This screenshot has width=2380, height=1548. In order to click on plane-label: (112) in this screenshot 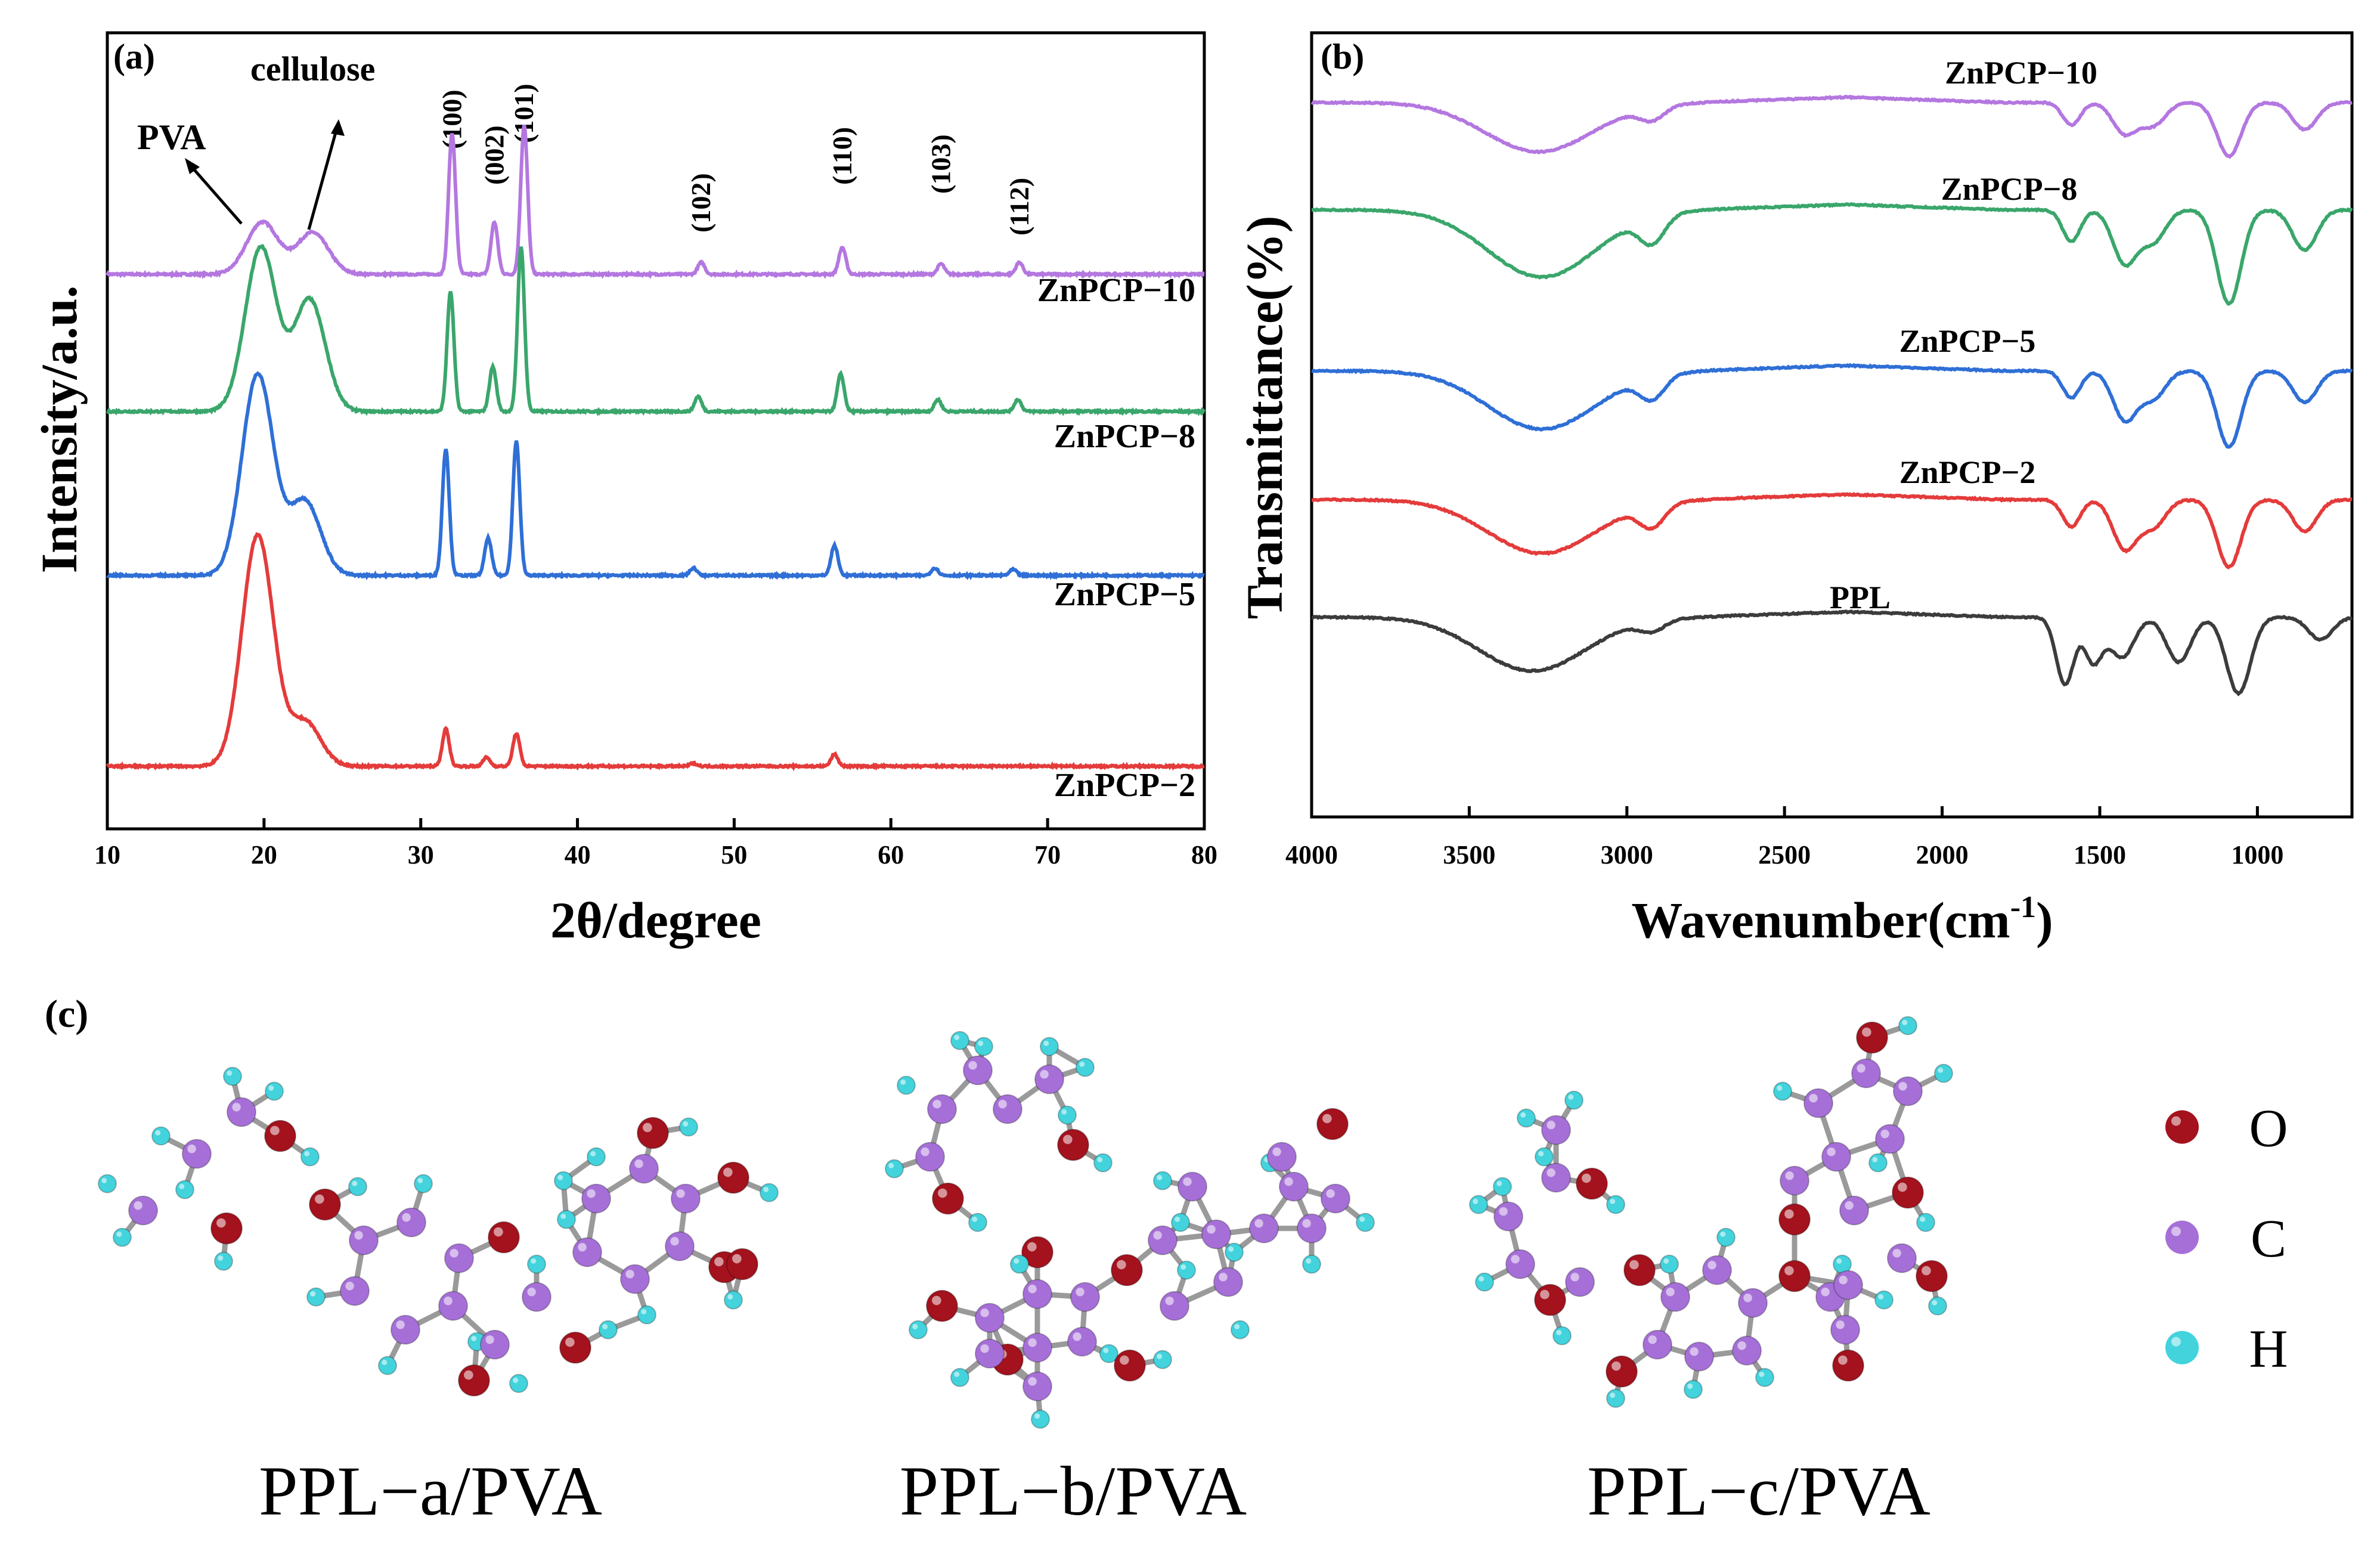, I will do `click(1019, 207)`.